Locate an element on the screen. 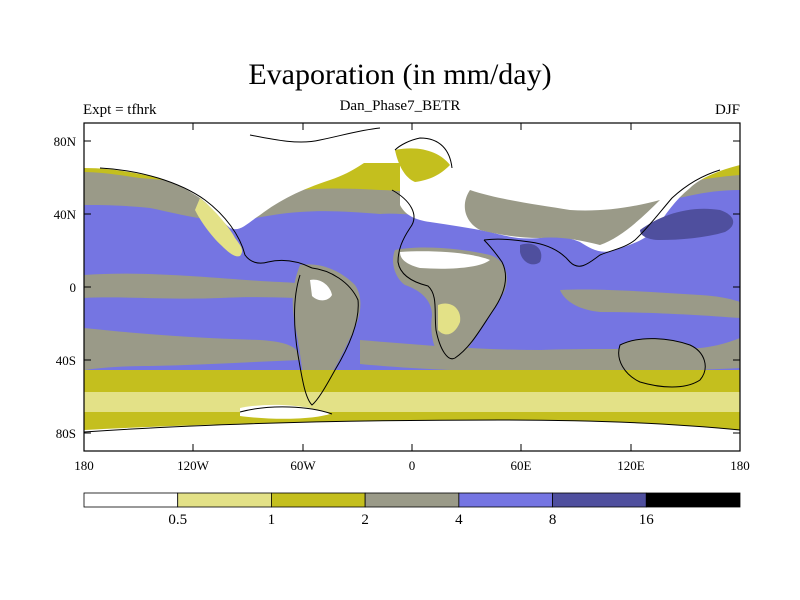  chart-title: Evaporation (in mm/day) is located at coordinates (400, 74).